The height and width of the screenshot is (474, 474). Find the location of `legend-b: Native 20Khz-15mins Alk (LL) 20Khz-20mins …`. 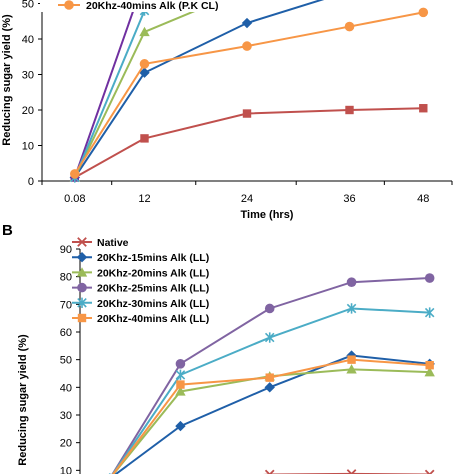

legend-b: Native 20Khz-15mins Alk (LL) 20Khz-20mins … is located at coordinates (140, 281).